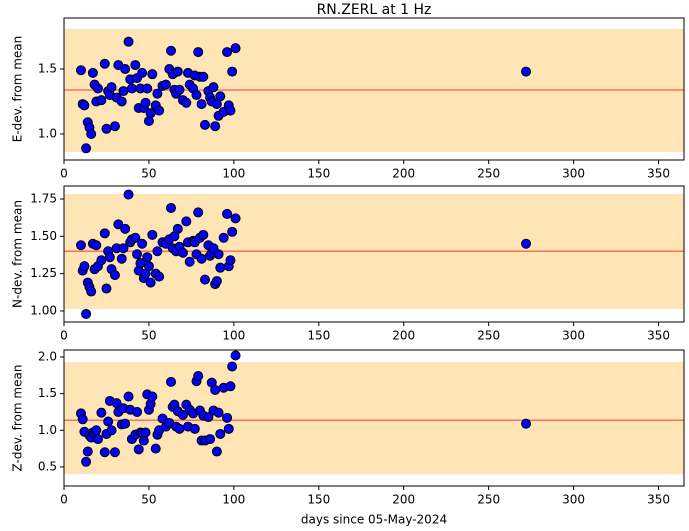  Describe the element at coordinates (403, 336) in the screenshot. I see `x-tick-label: 200` at that location.